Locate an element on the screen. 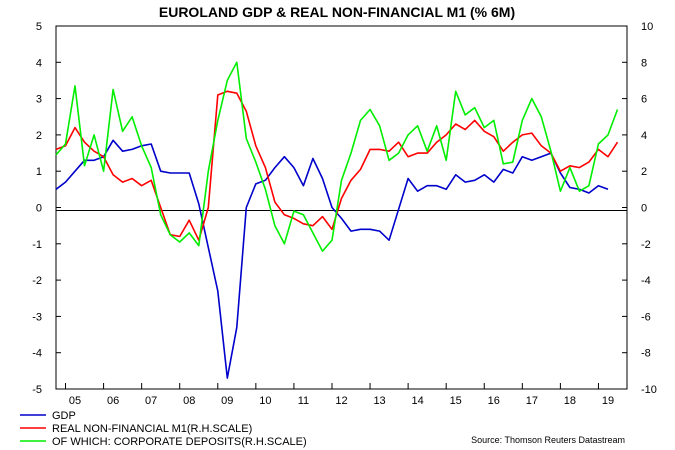  left-tick-label: 2 is located at coordinates (39, 136).